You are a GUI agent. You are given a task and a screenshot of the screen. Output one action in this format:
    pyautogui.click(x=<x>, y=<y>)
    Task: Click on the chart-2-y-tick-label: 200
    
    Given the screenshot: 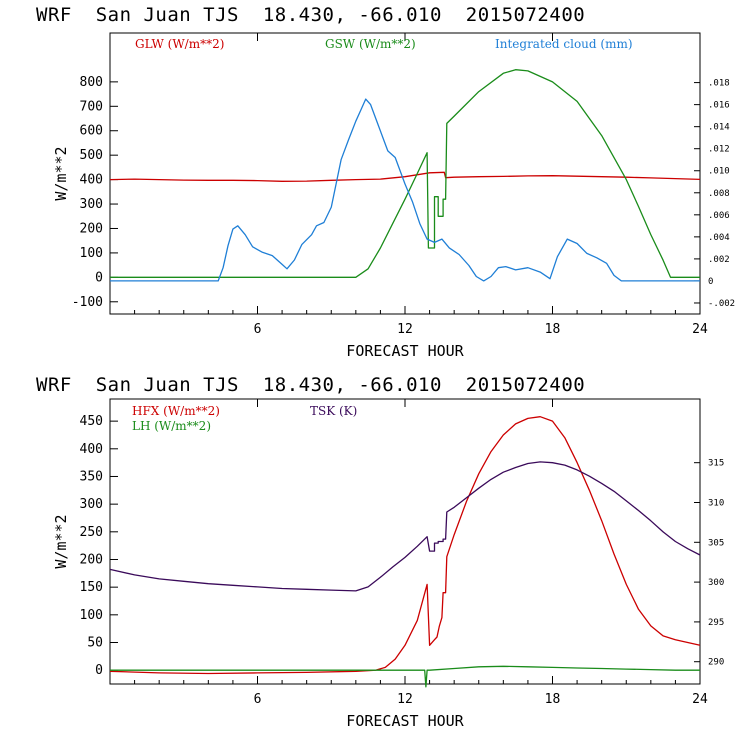 What is the action you would take?
    pyautogui.click(x=91, y=559)
    